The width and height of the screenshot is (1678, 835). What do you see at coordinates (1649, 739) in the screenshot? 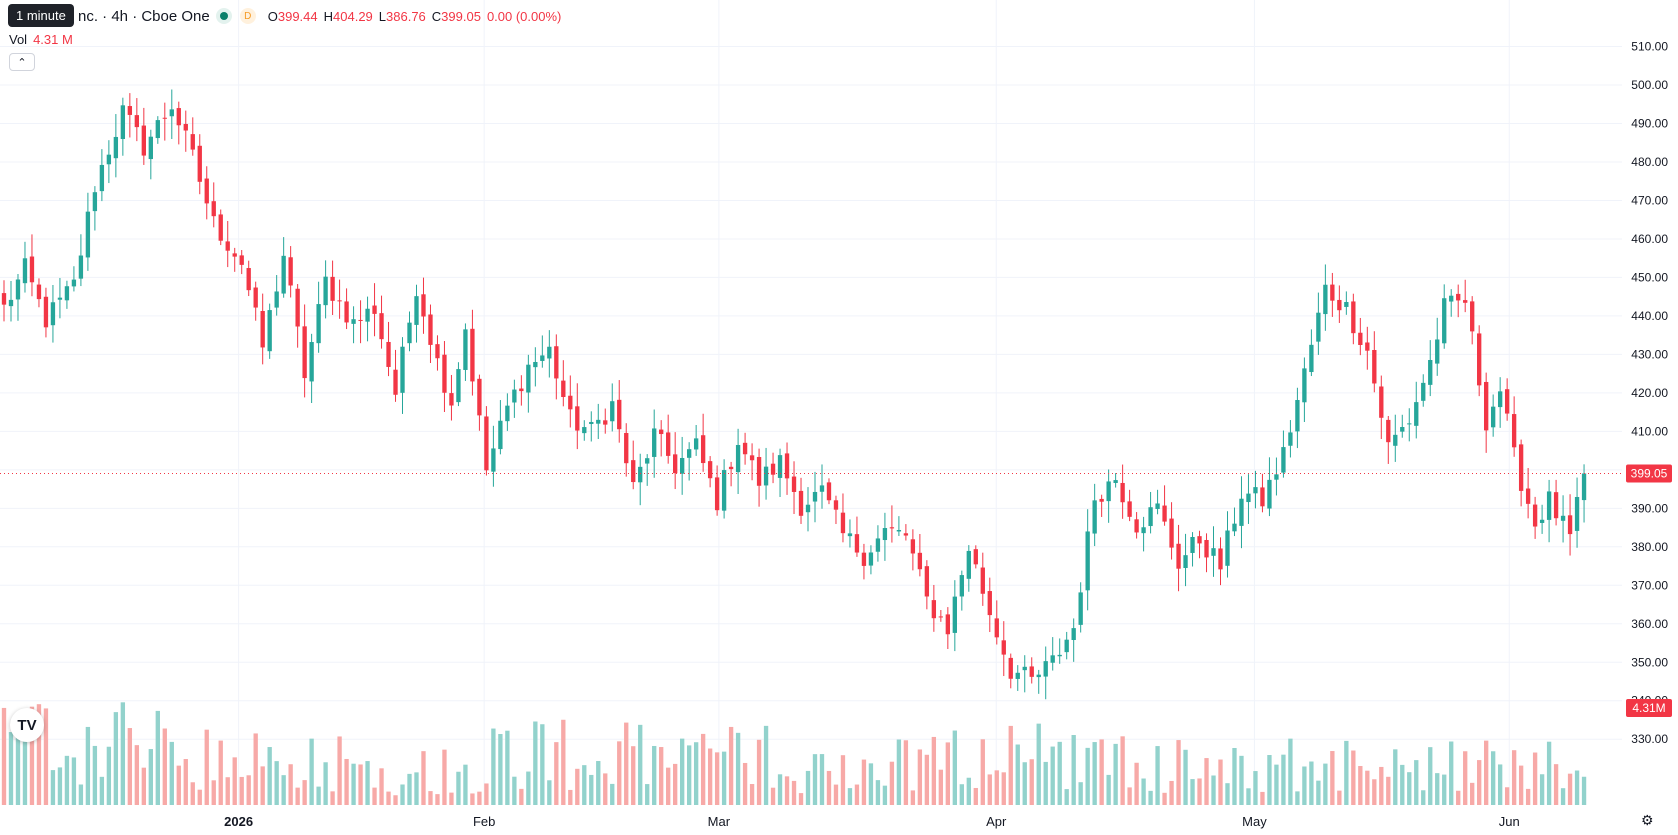
I see `y-tick-label: 330.00` at bounding box center [1649, 739].